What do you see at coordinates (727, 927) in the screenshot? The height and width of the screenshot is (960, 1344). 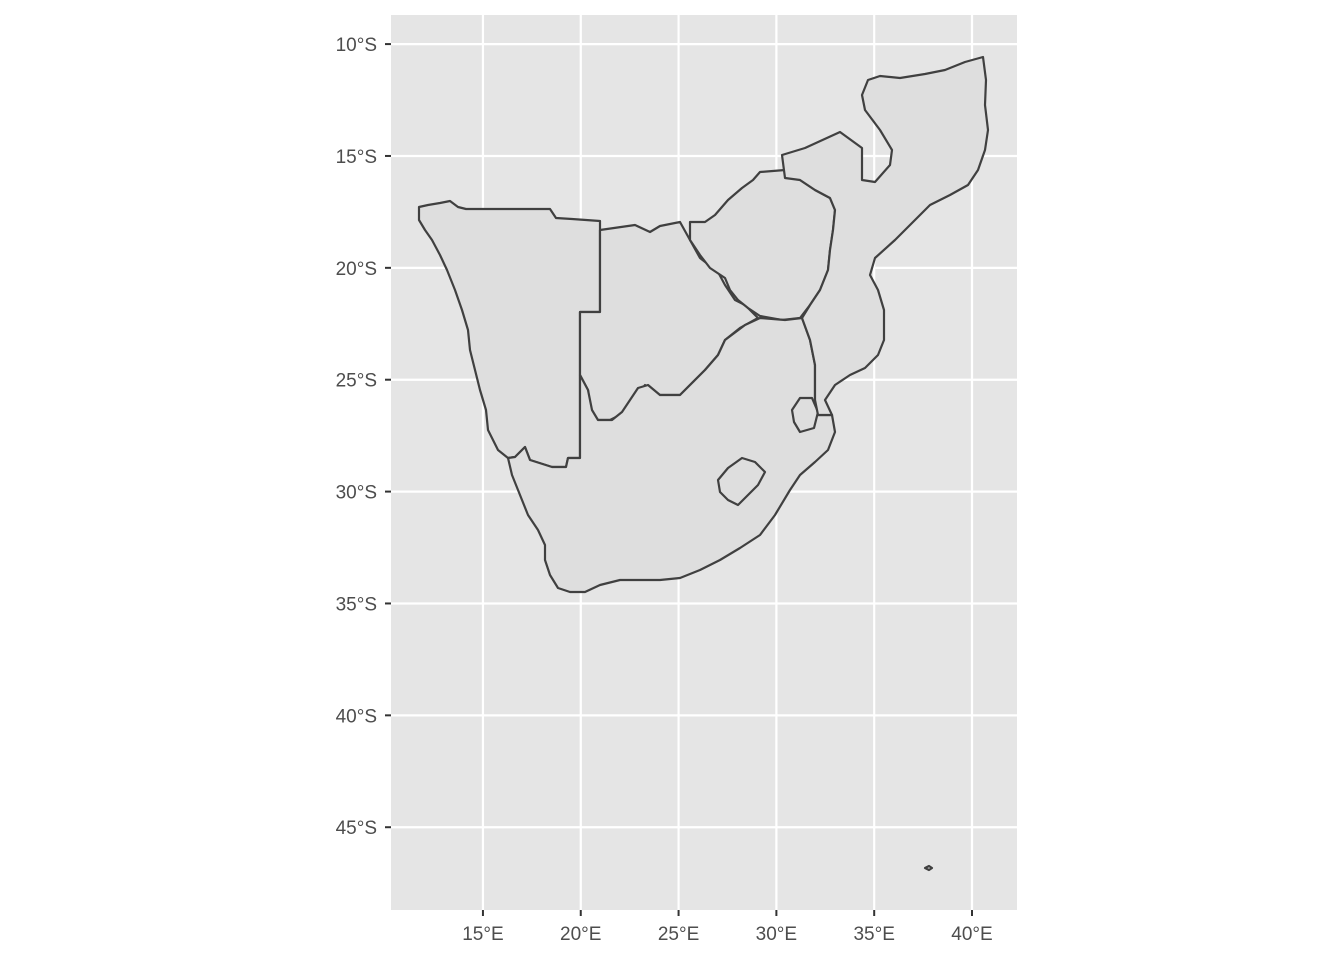 I see `x-axis: 15°E 20°E 25°E 30°E 35°E 40°E` at bounding box center [727, 927].